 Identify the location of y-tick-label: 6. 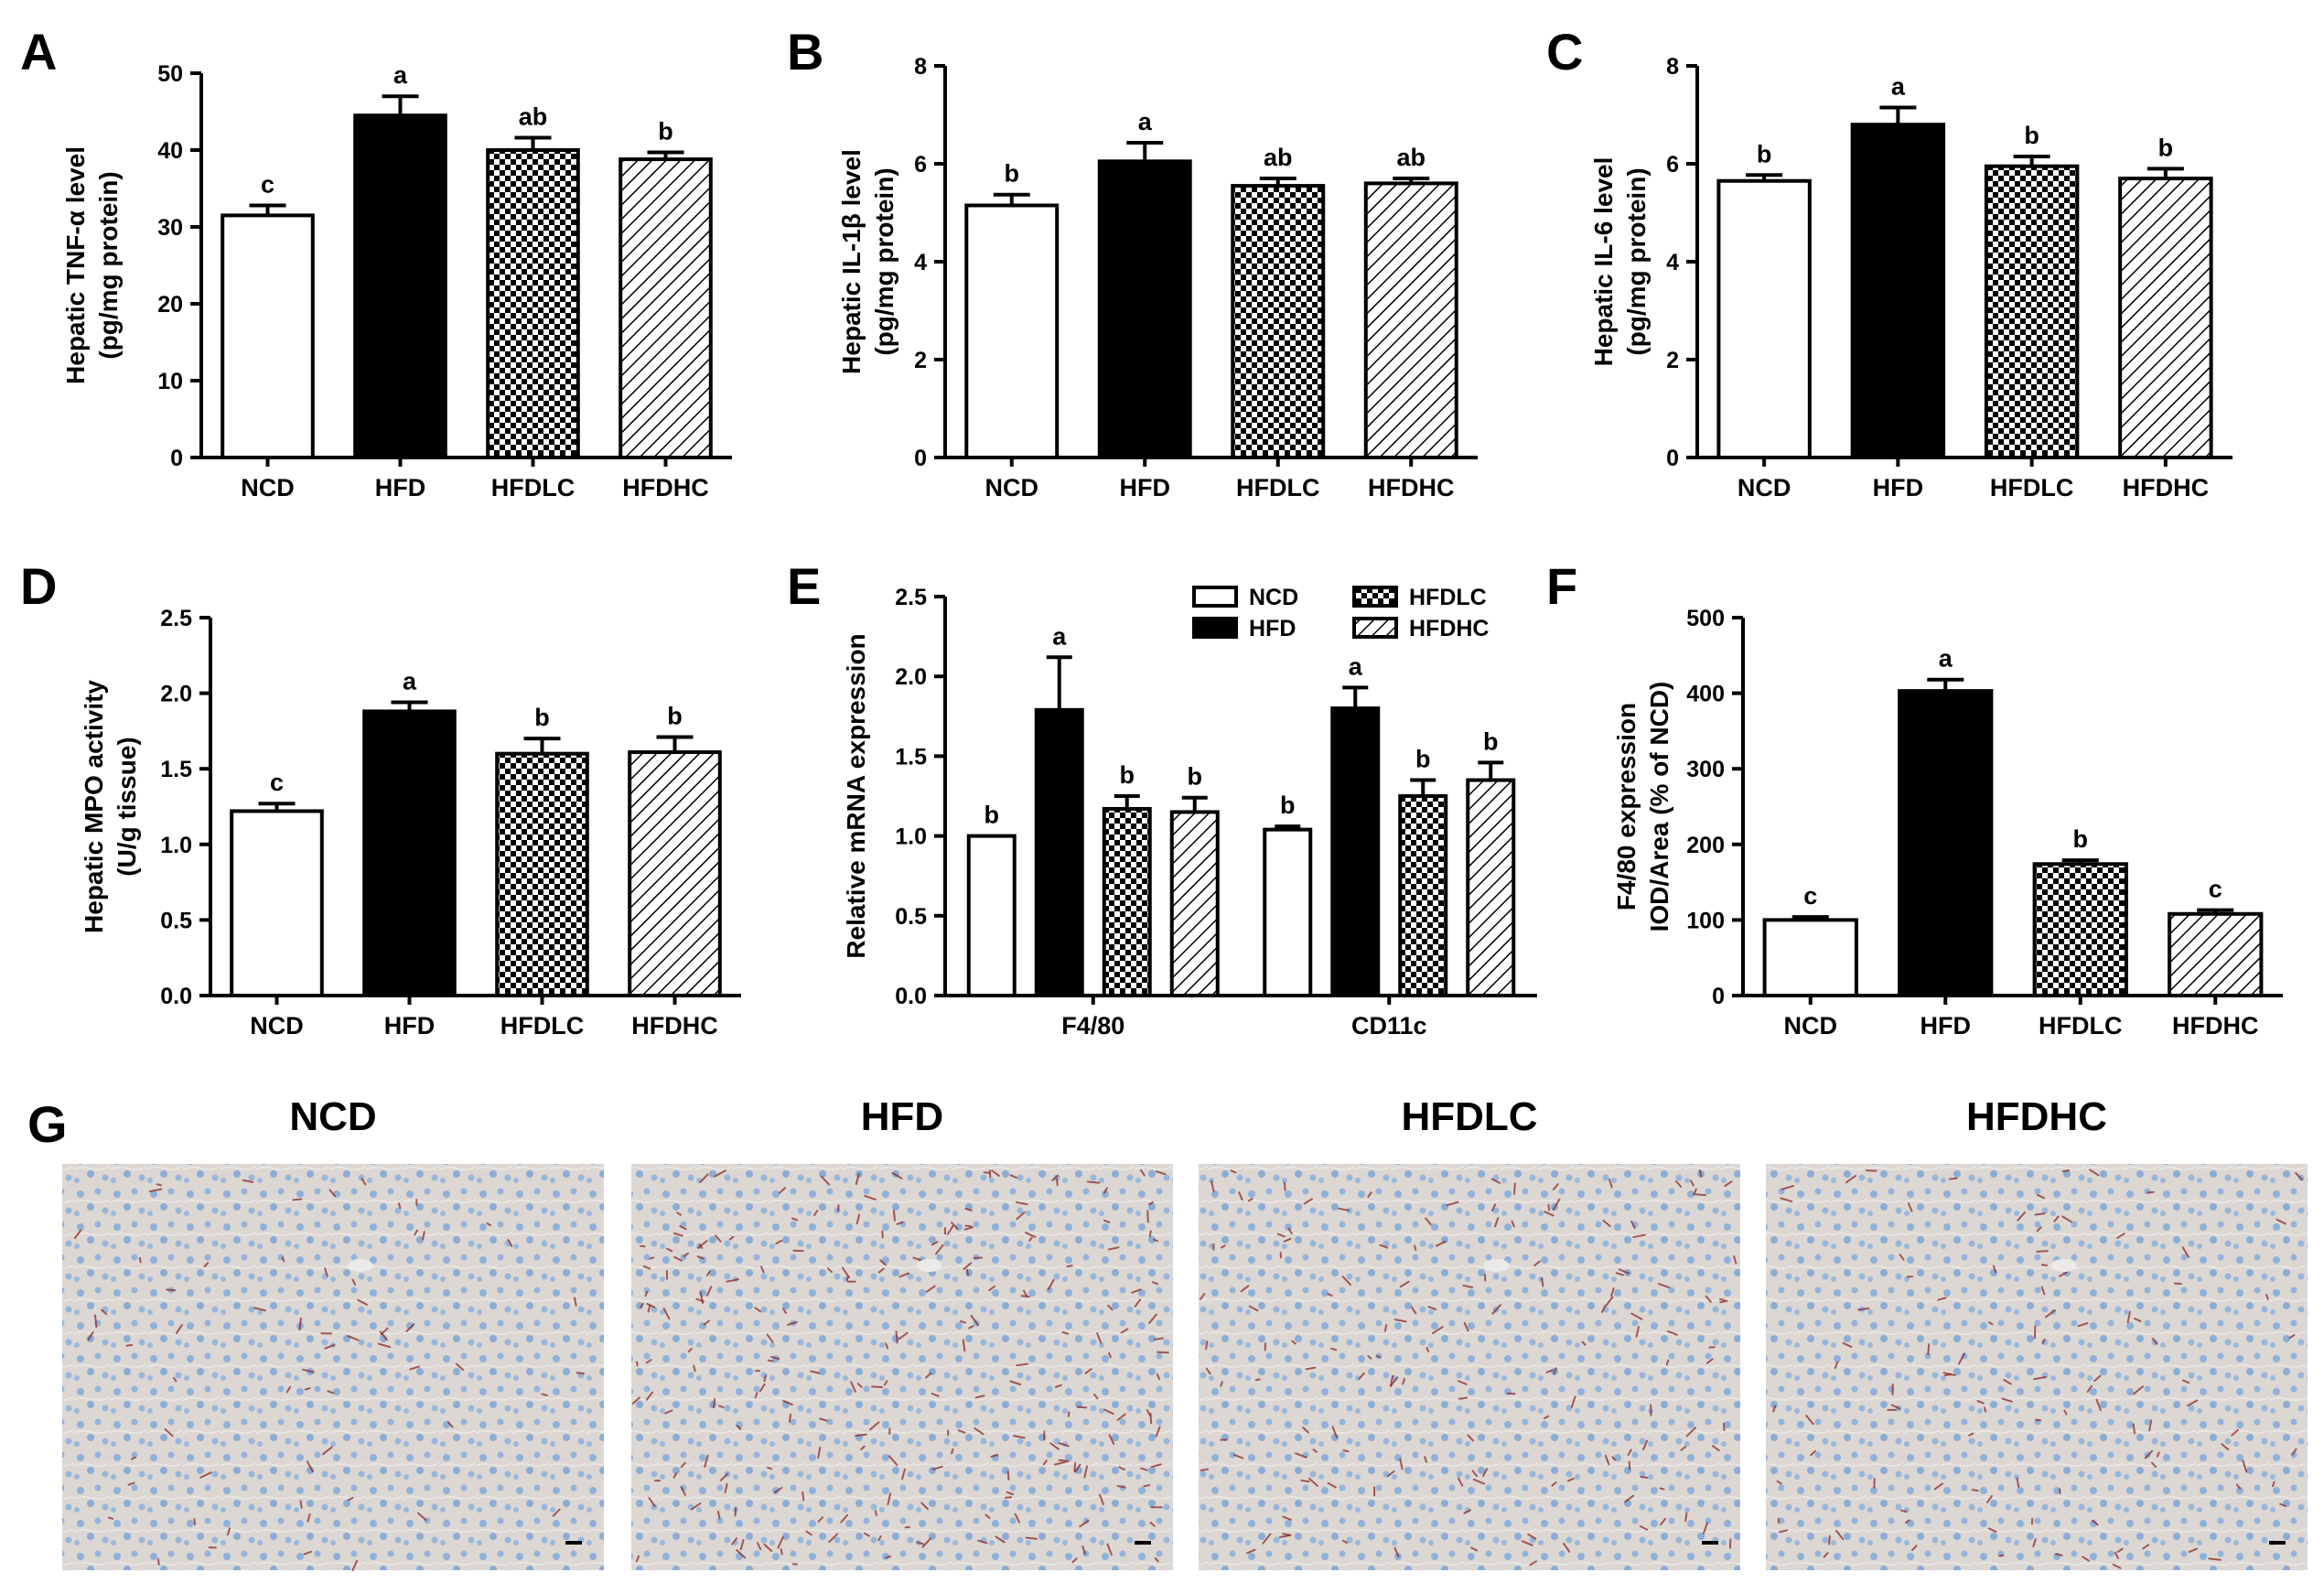
(920, 165).